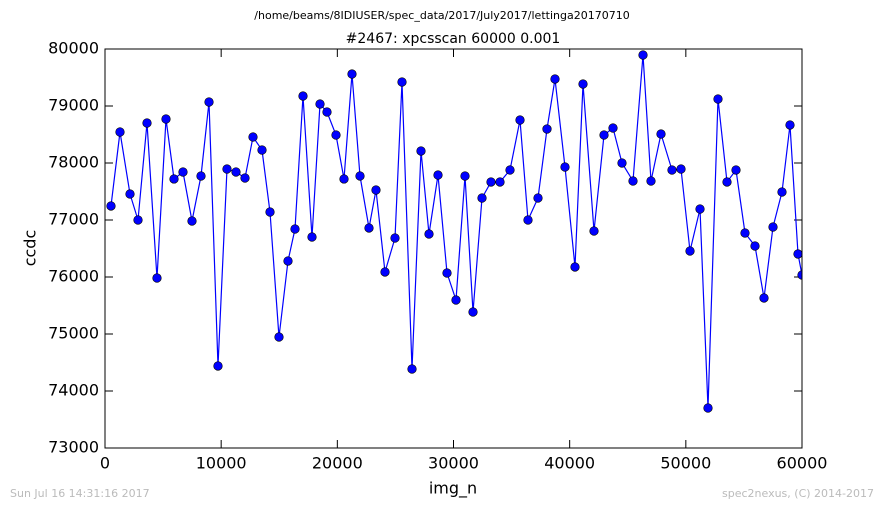  I want to click on x-tick-label: 0, so click(105, 463).